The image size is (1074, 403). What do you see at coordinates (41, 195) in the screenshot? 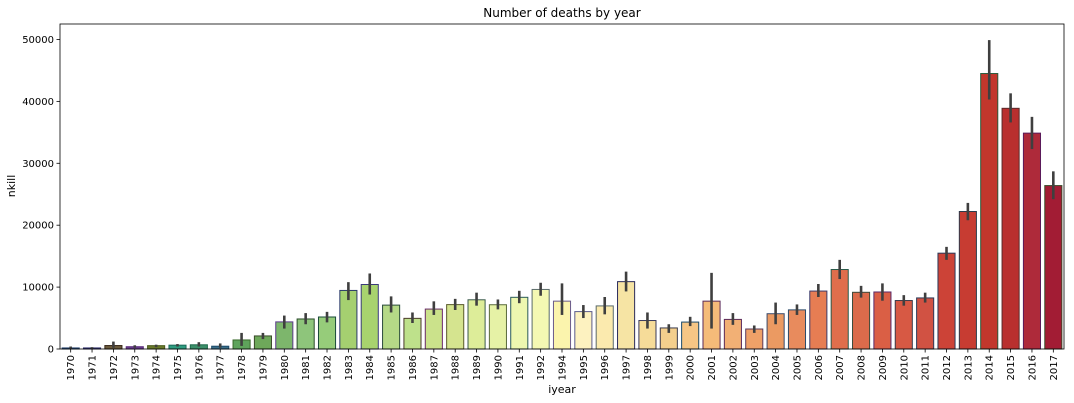
I see `y-axis: 0 10000 20000 30000 40000 50000` at bounding box center [41, 195].